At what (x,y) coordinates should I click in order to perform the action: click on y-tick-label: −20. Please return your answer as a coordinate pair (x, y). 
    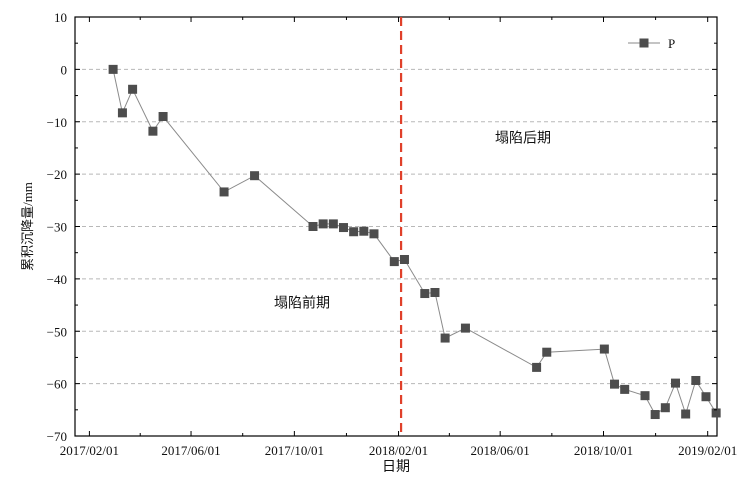
    Looking at the image, I should click on (57, 174).